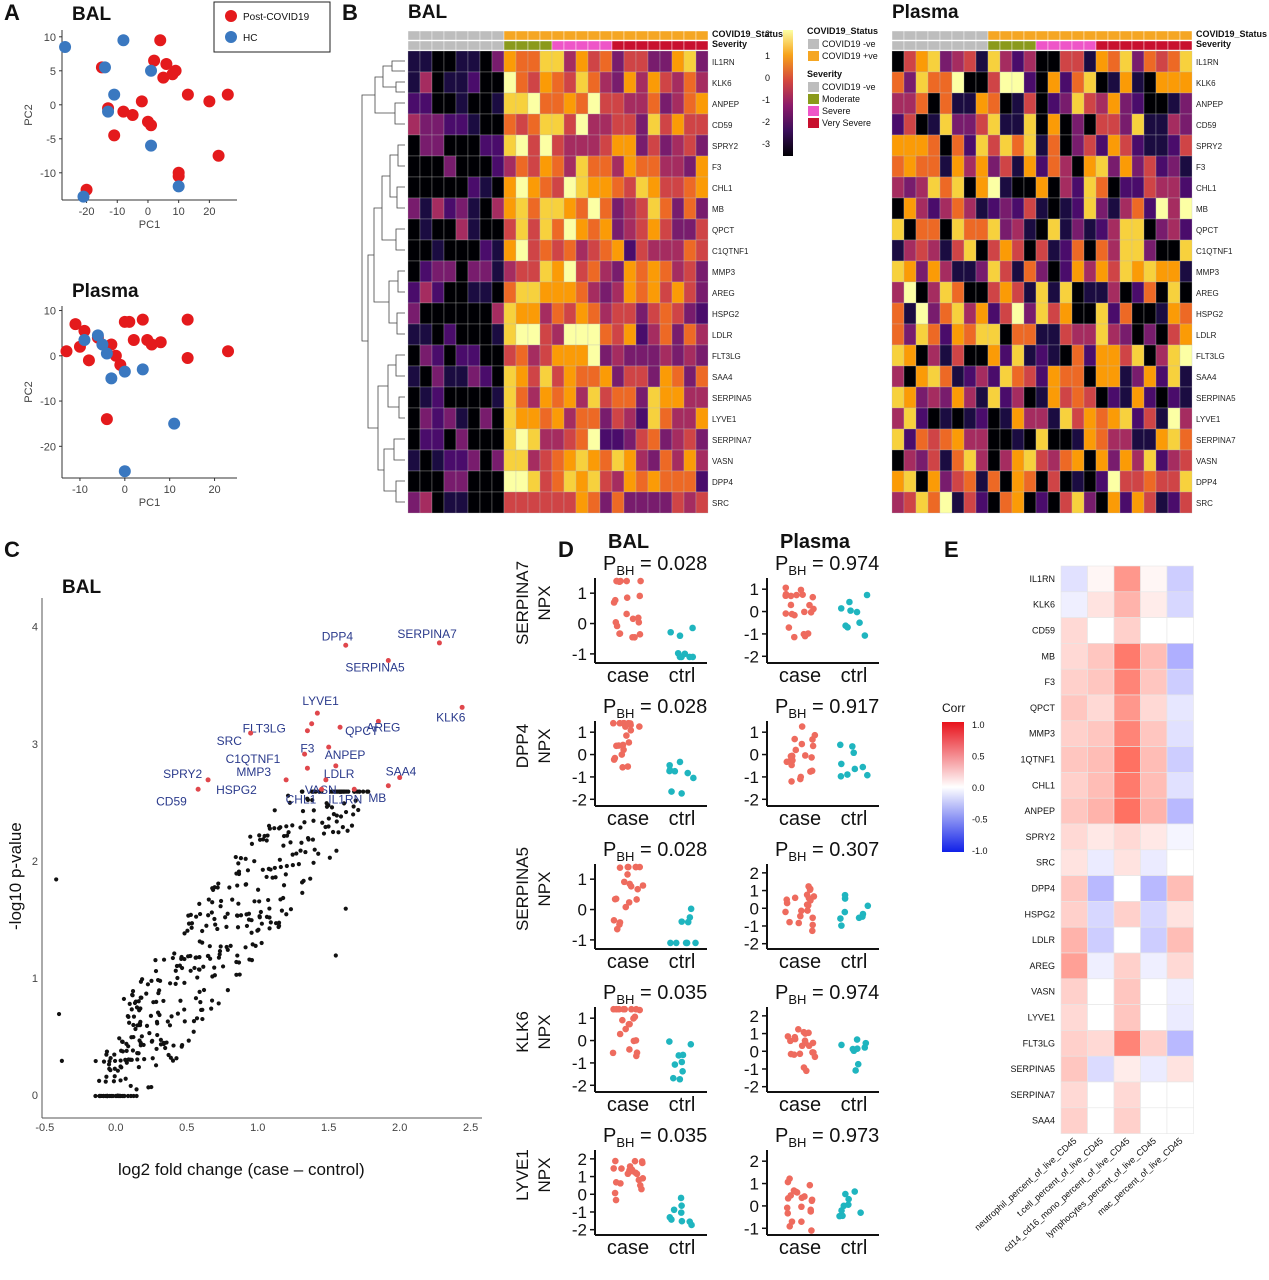 This screenshot has height=1280, width=1269. I want to click on dot-y-tick-label: -2, so click(751, 656).